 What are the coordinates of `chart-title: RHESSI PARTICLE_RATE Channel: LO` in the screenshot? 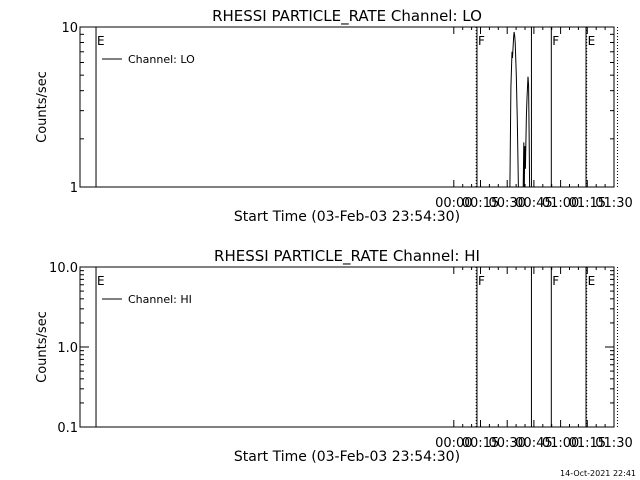 It's located at (347, 16).